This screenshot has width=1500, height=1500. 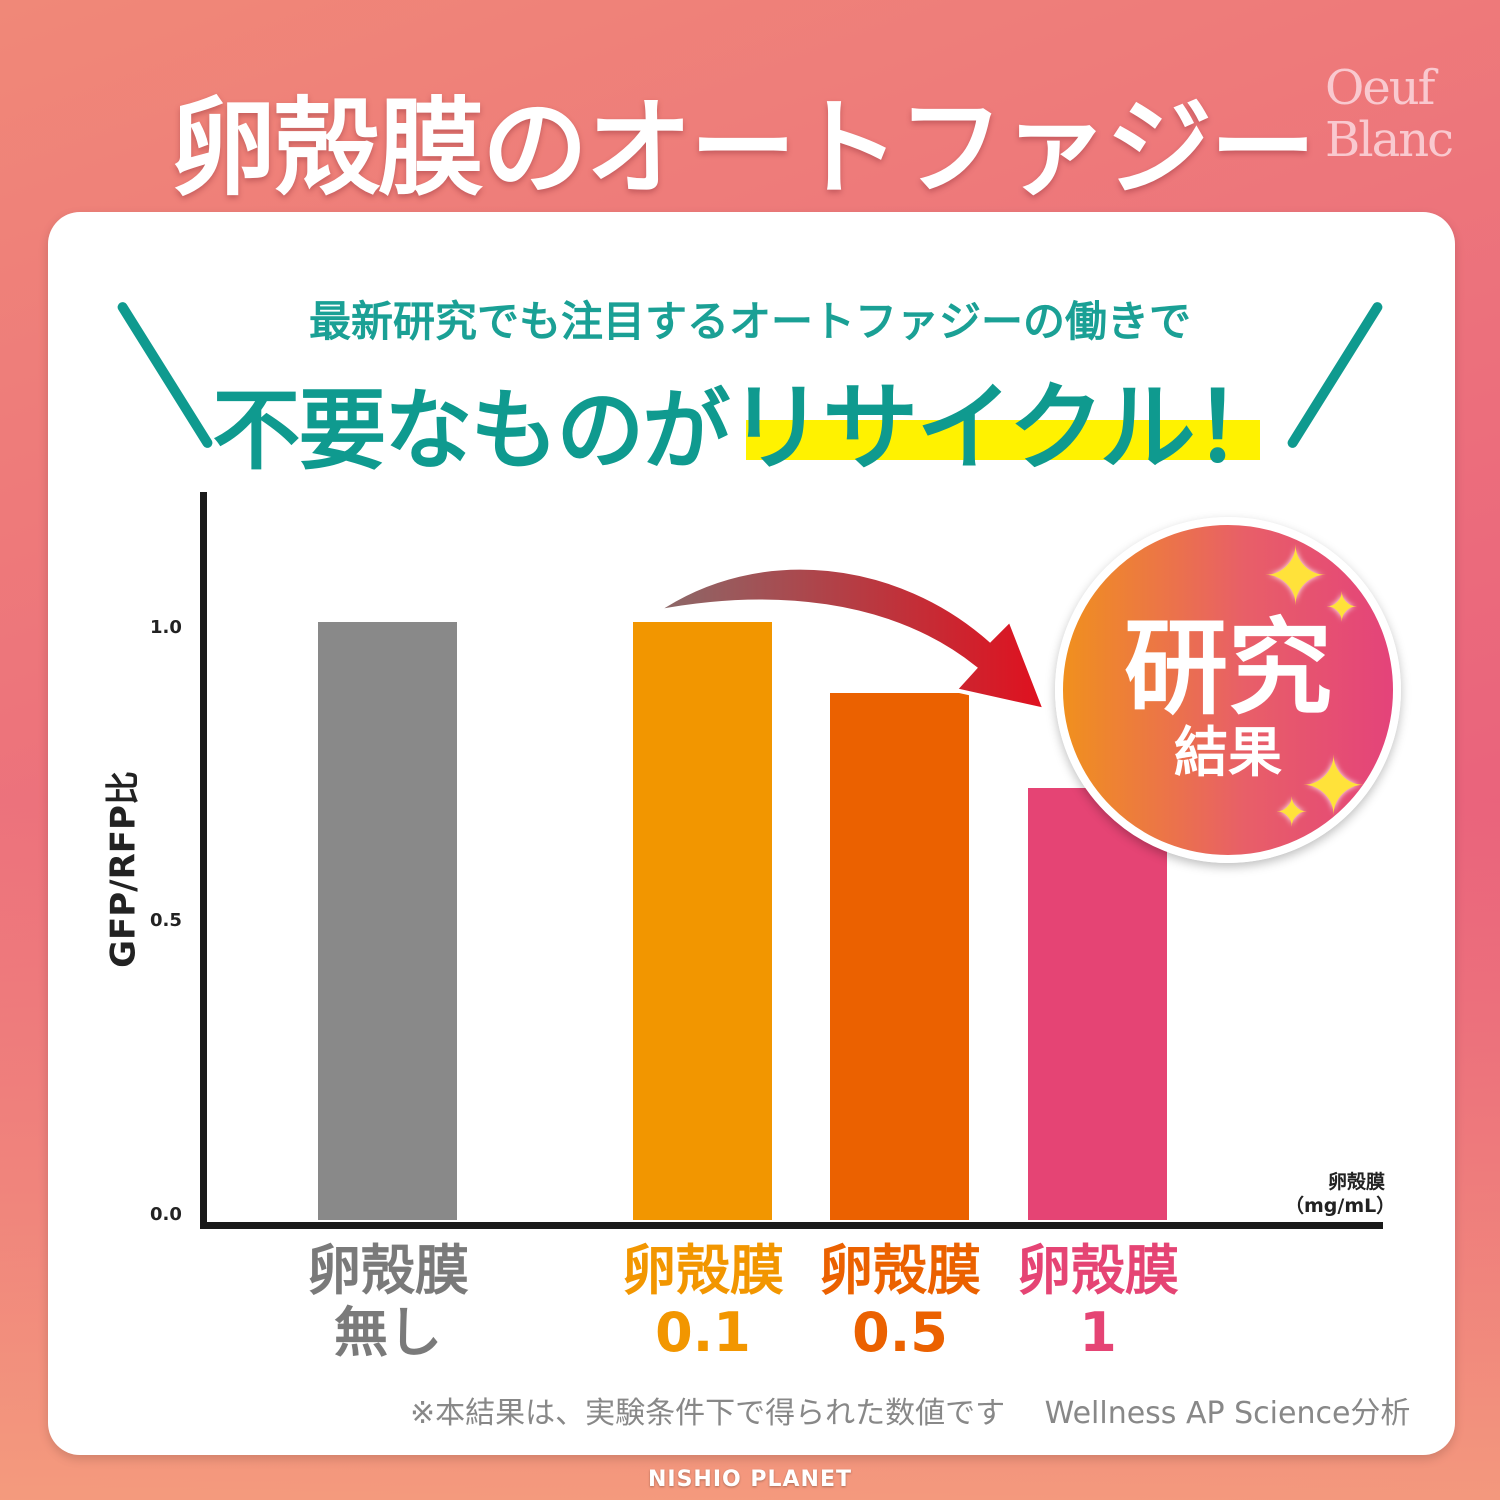 I want to click on x-category-label: 卵殻膜 1, so click(x=1098, y=1301).